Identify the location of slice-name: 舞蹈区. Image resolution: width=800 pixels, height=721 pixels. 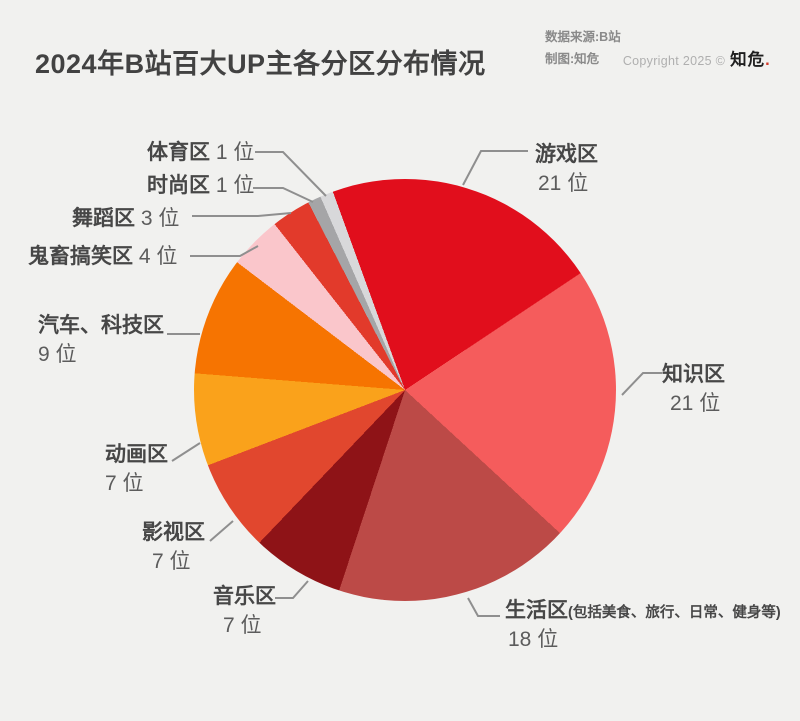
(103, 218).